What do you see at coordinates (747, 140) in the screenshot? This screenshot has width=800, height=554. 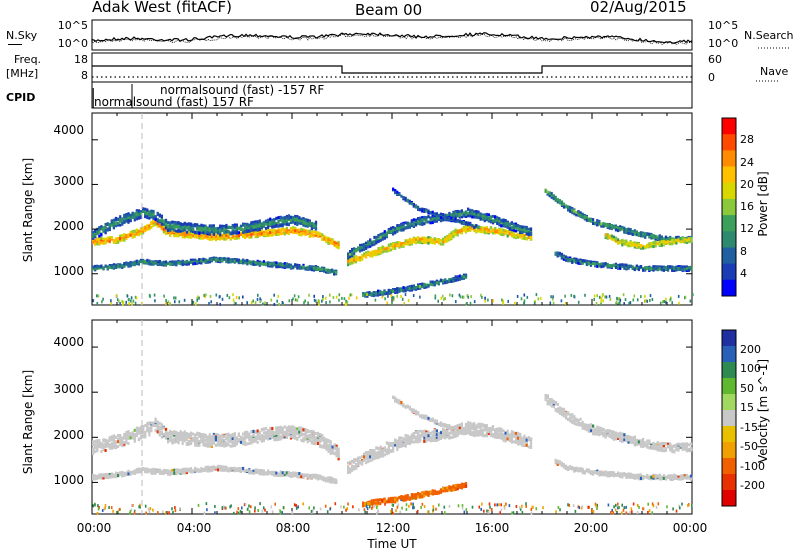 I see `power-colorbar-tick: 28` at bounding box center [747, 140].